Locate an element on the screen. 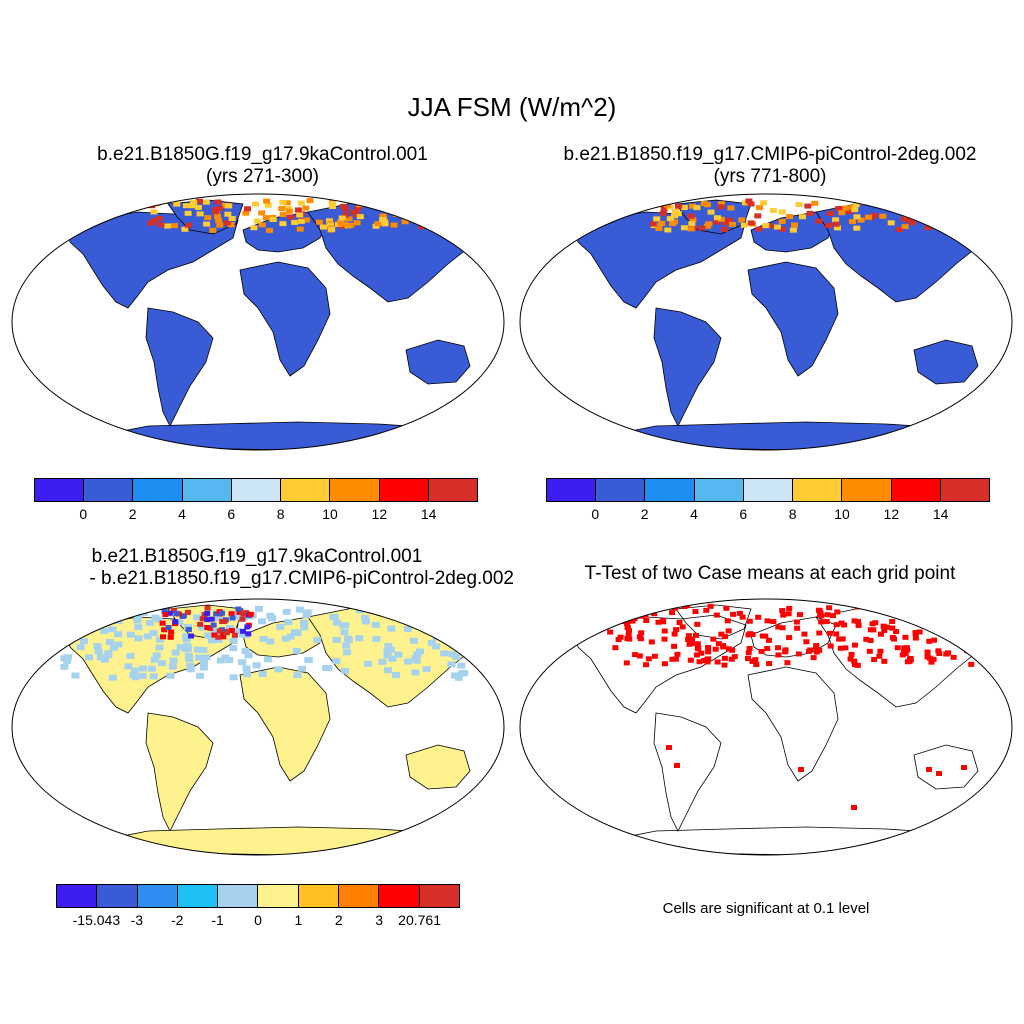 This screenshot has height=1024, width=1024. colorbar-tick-label: 3 is located at coordinates (379, 920).